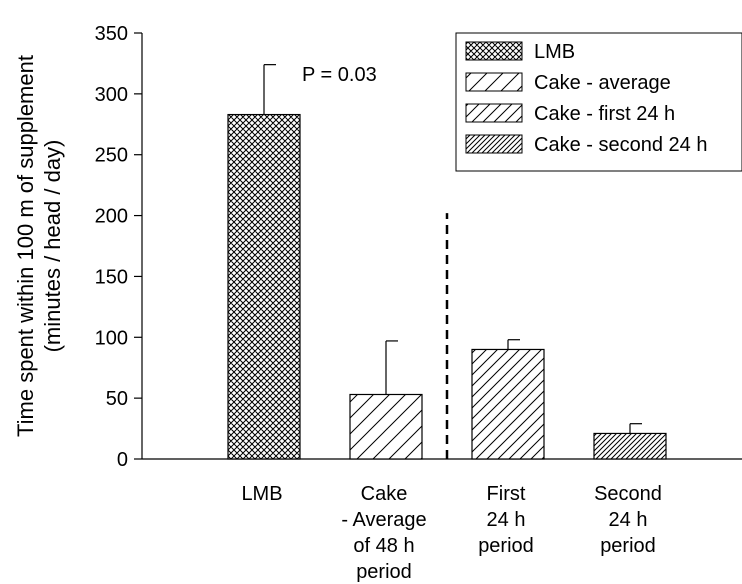 The height and width of the screenshot is (584, 742). I want to click on p-value-annotation: P = 0.03, so click(339, 75).